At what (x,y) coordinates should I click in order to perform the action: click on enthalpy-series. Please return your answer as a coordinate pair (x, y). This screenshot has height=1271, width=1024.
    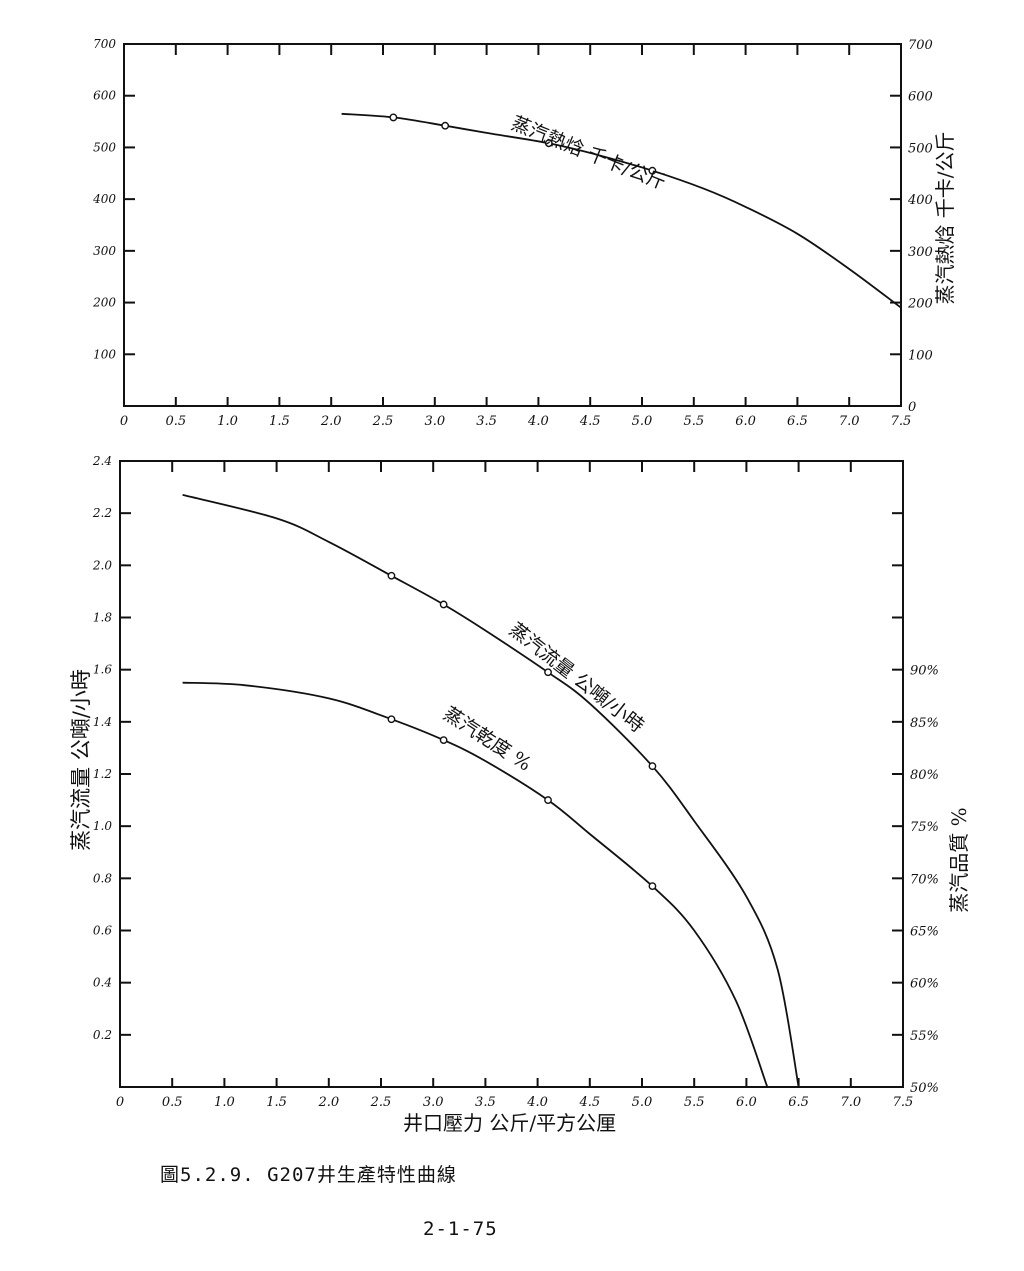
    Looking at the image, I should click on (621, 210).